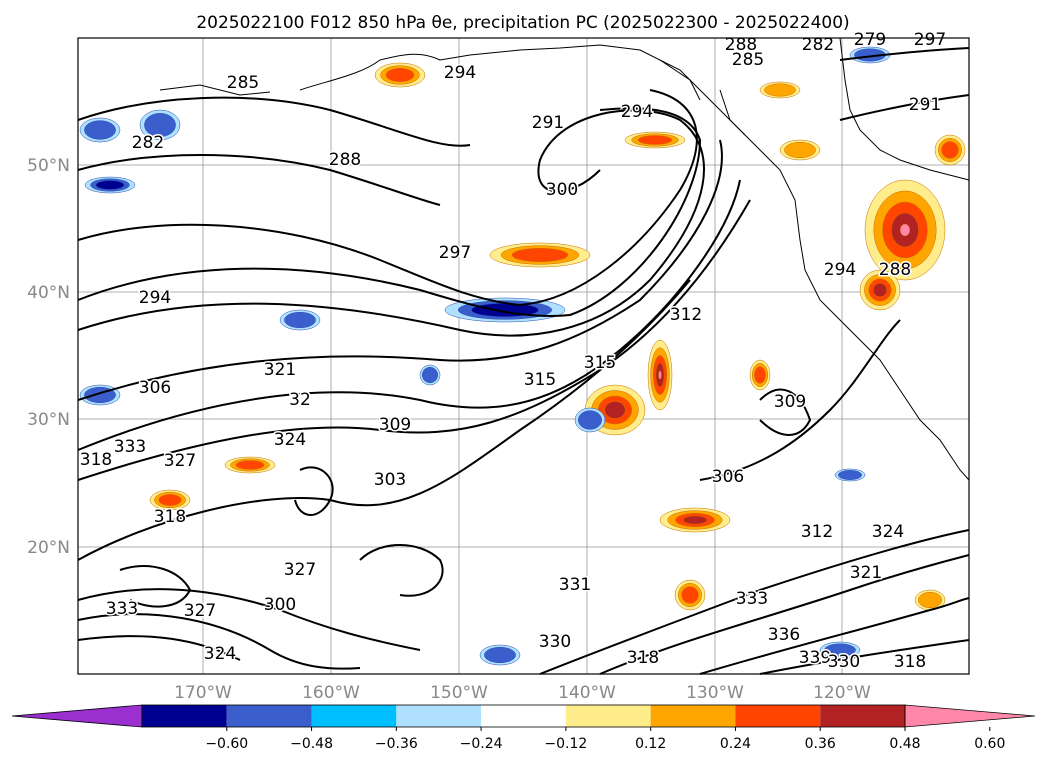  I want to click on colorbar-tick-label: 0.12, so click(650, 744).